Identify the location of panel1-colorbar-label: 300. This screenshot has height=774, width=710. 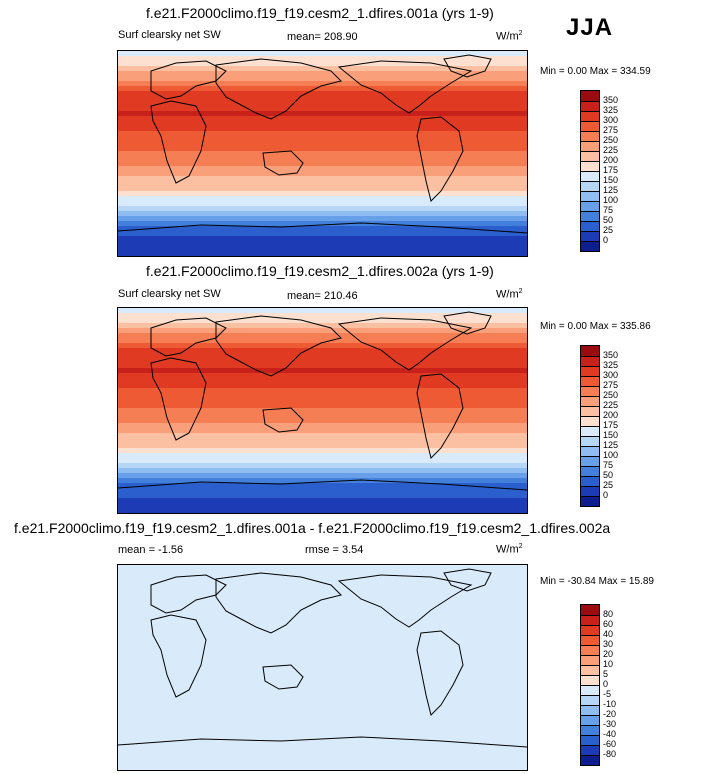
(611, 120).